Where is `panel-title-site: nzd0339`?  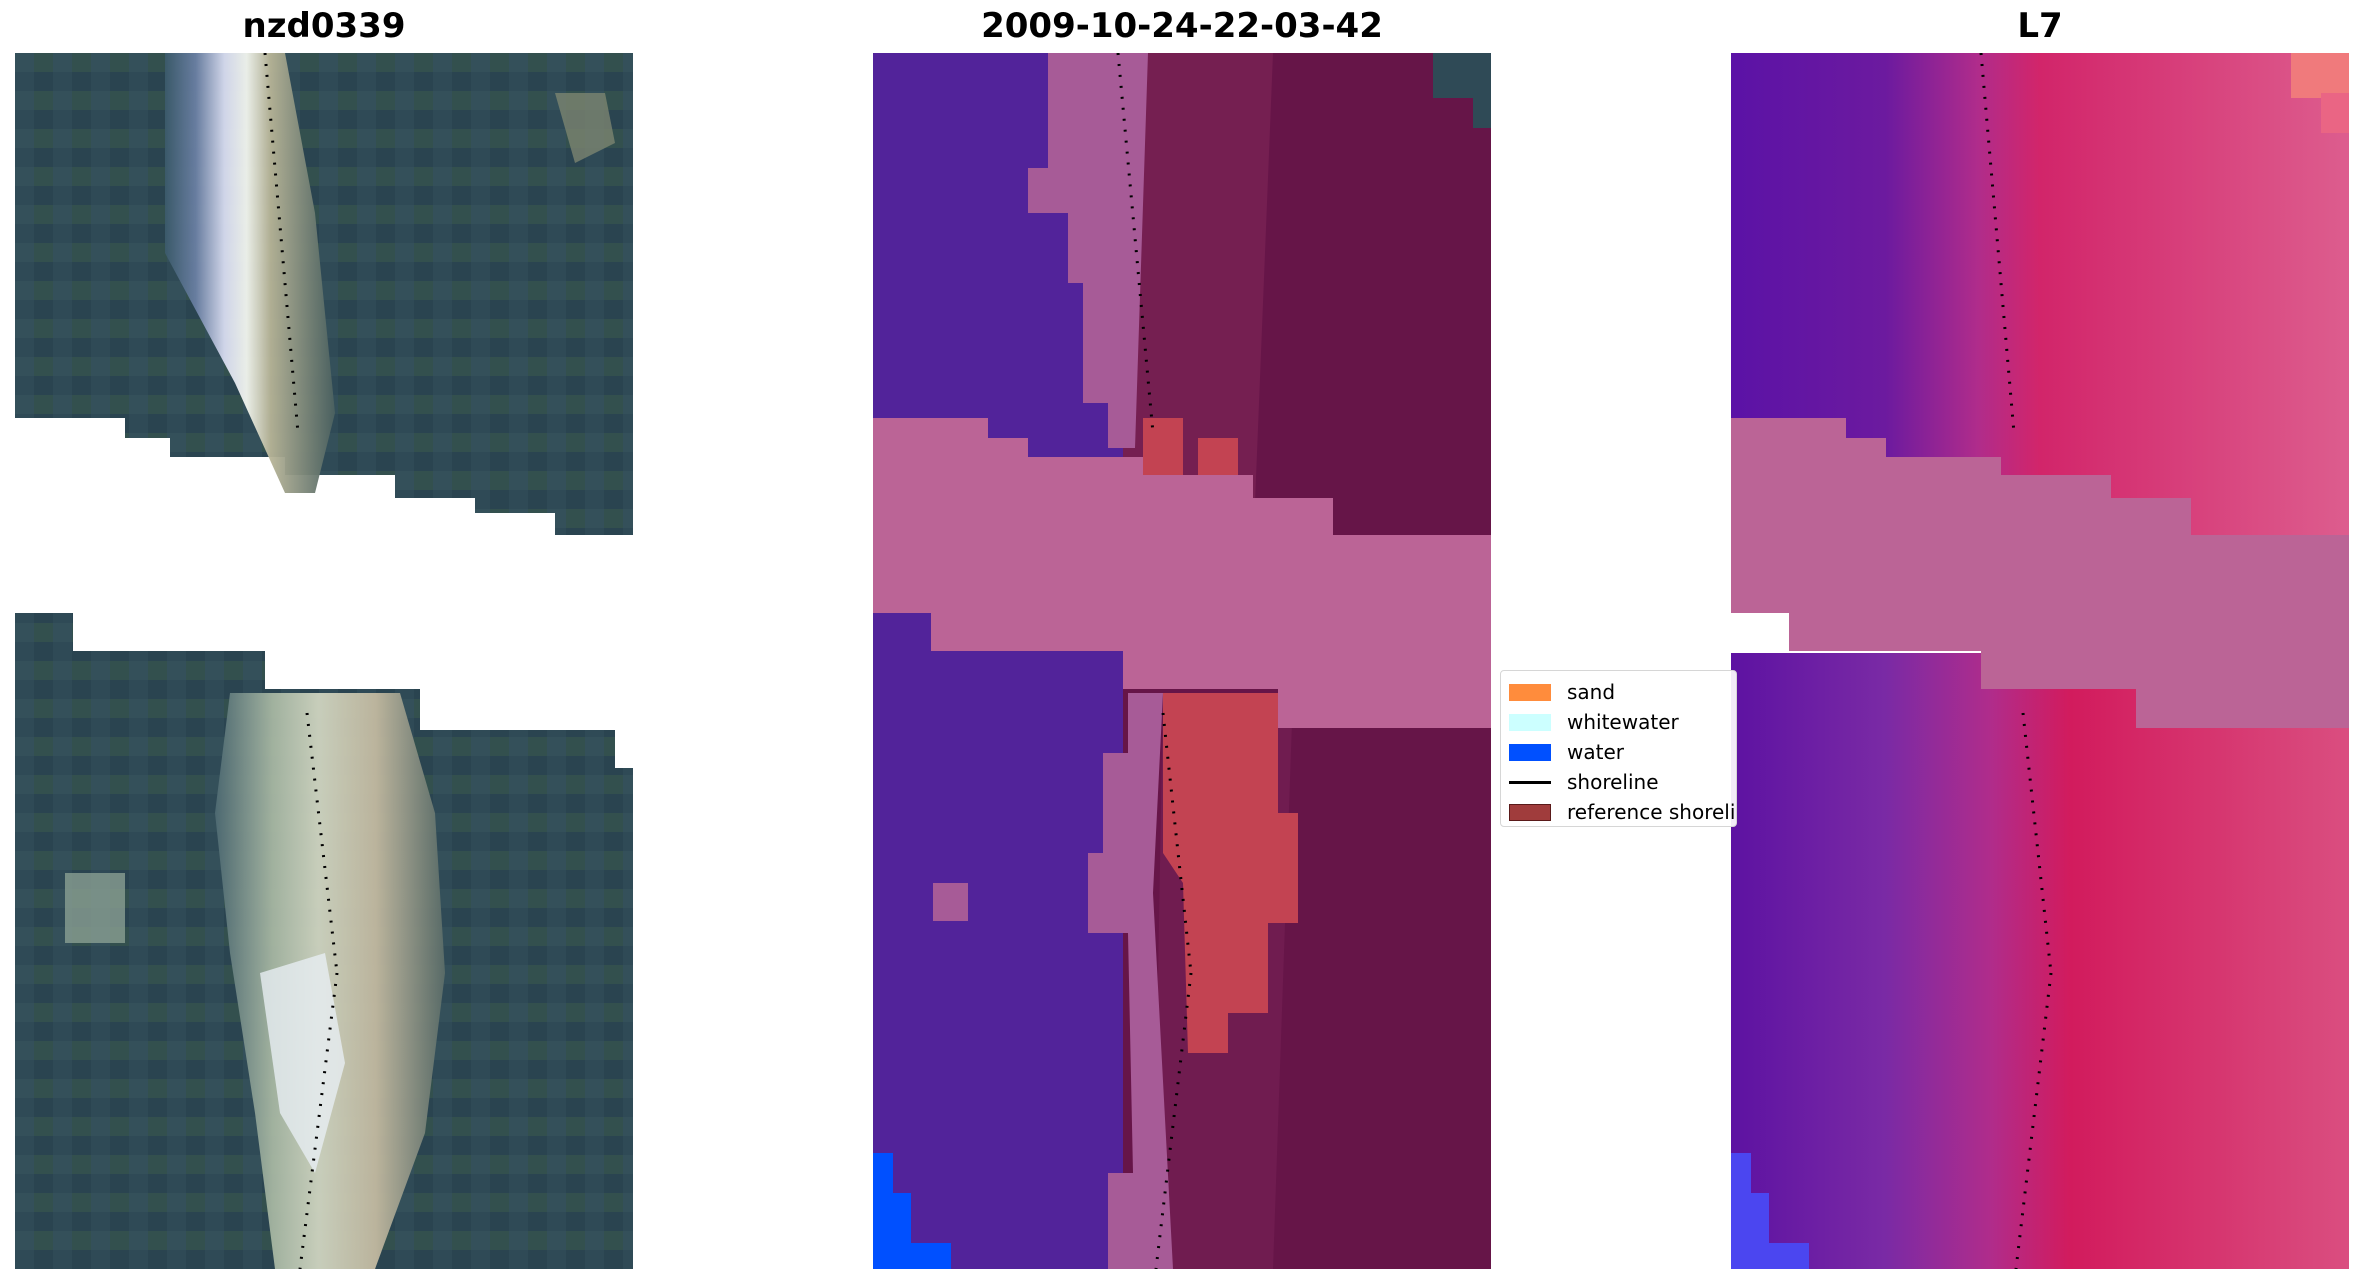 panel-title-site: nzd0339 is located at coordinates (324, 26).